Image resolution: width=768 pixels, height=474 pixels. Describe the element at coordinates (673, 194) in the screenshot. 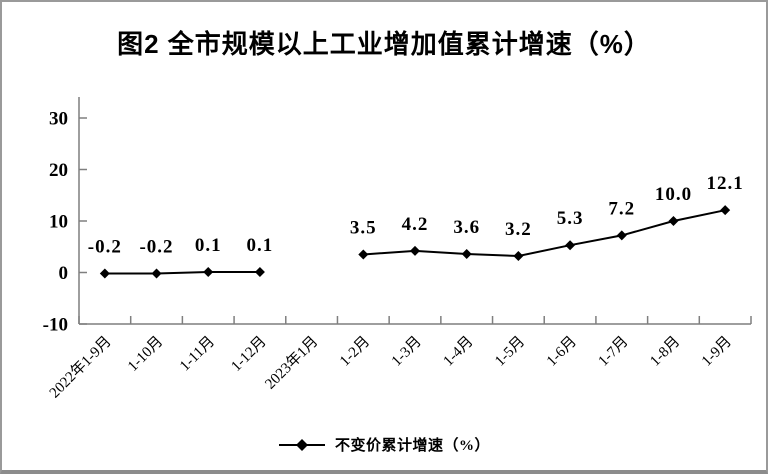

I see `data-point-label: 10.0` at that location.